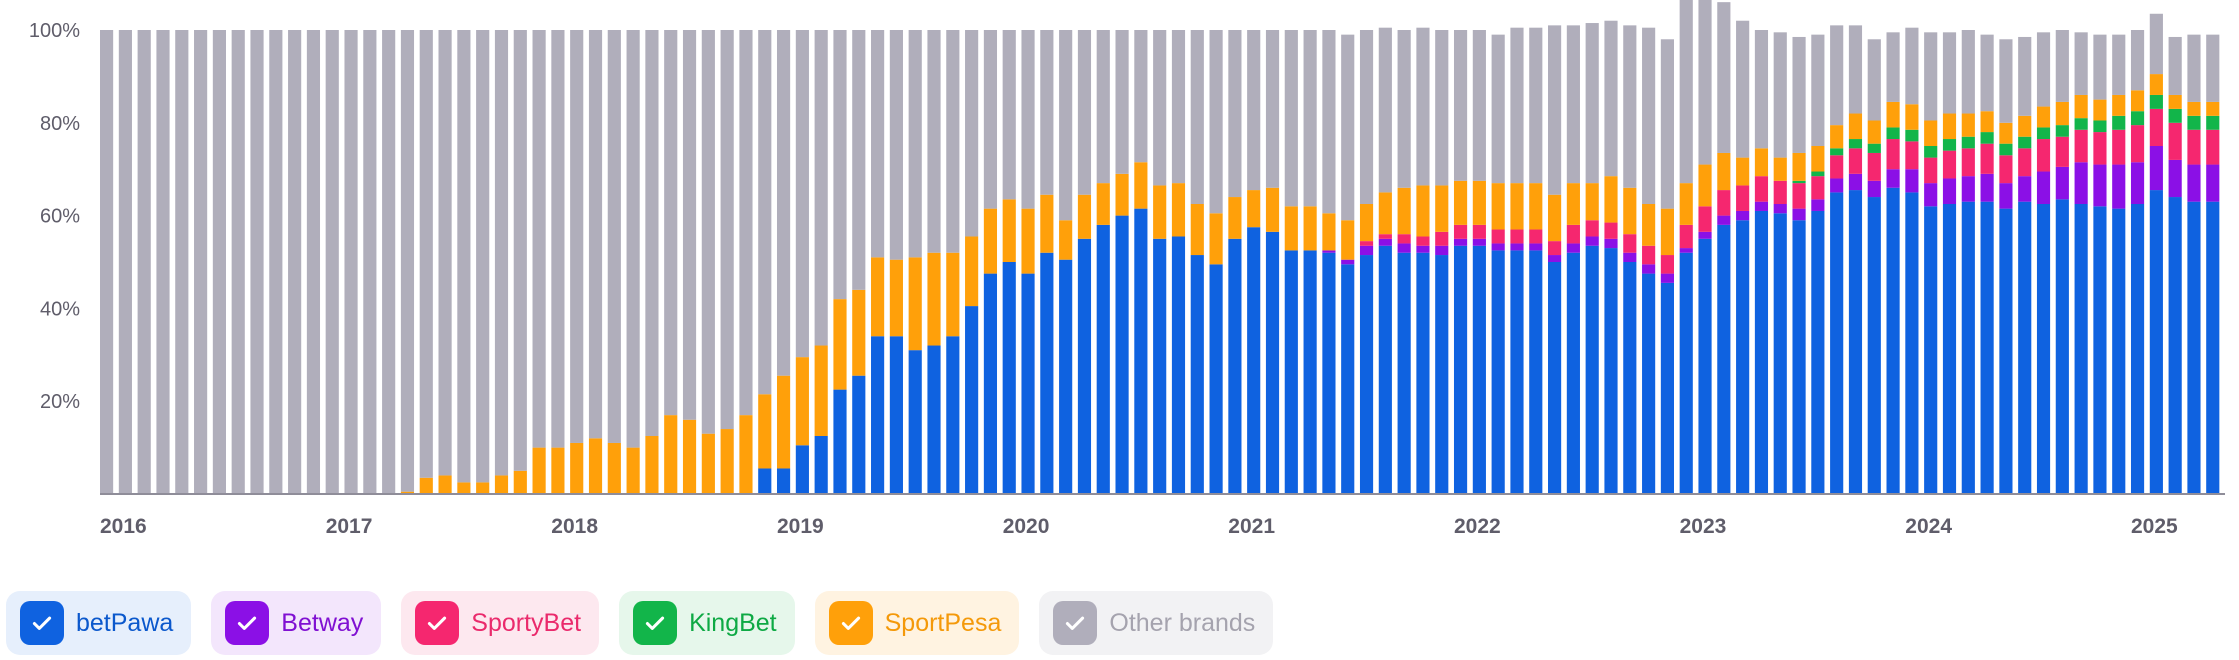 The image size is (2239, 660). I want to click on legend-betpawa: betPawa, so click(99, 623).